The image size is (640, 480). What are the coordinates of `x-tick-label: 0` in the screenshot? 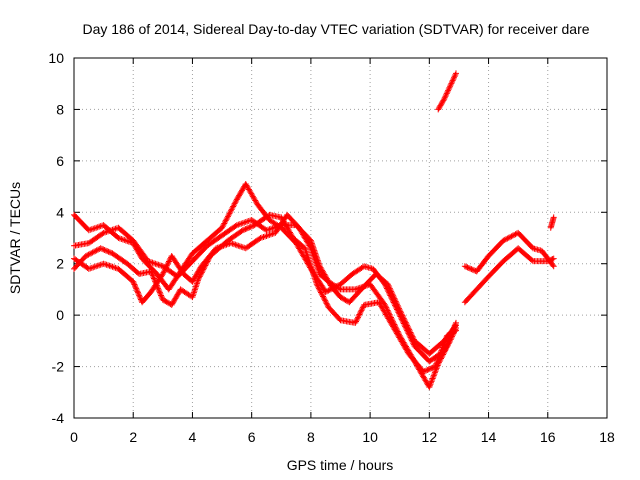 It's located at (74, 437).